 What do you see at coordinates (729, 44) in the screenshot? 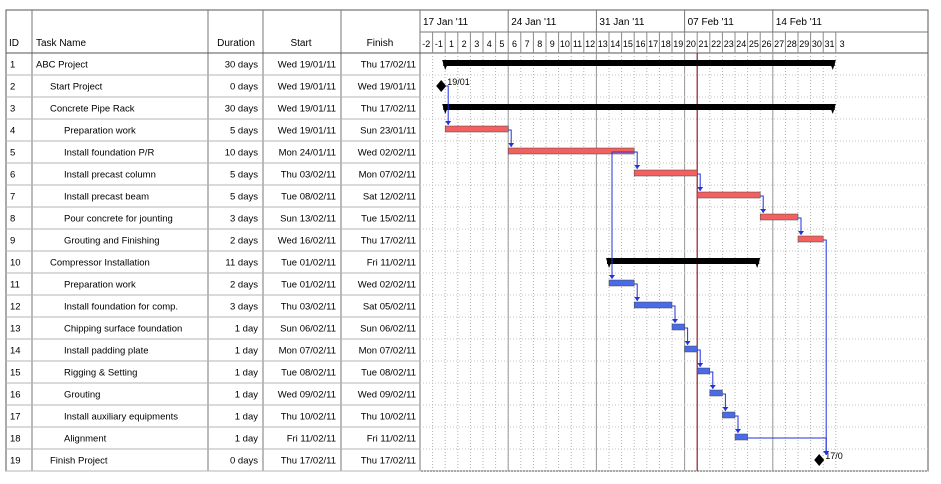
I see `day-label: 23` at bounding box center [729, 44].